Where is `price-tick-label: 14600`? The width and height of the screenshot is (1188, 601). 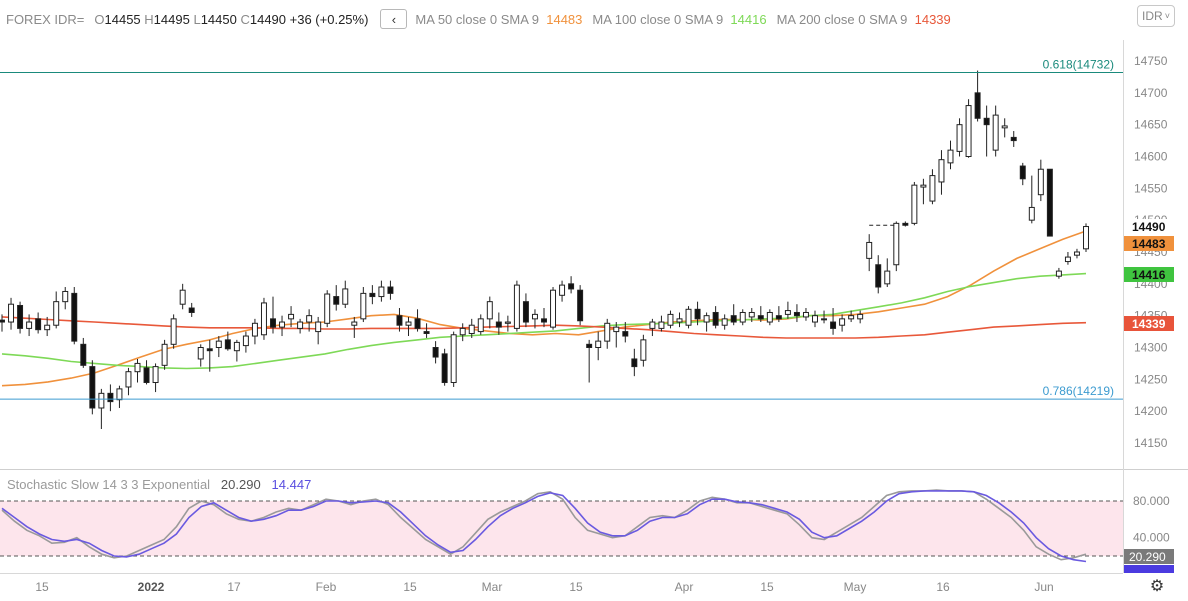 price-tick-label: 14600 is located at coordinates (1151, 157).